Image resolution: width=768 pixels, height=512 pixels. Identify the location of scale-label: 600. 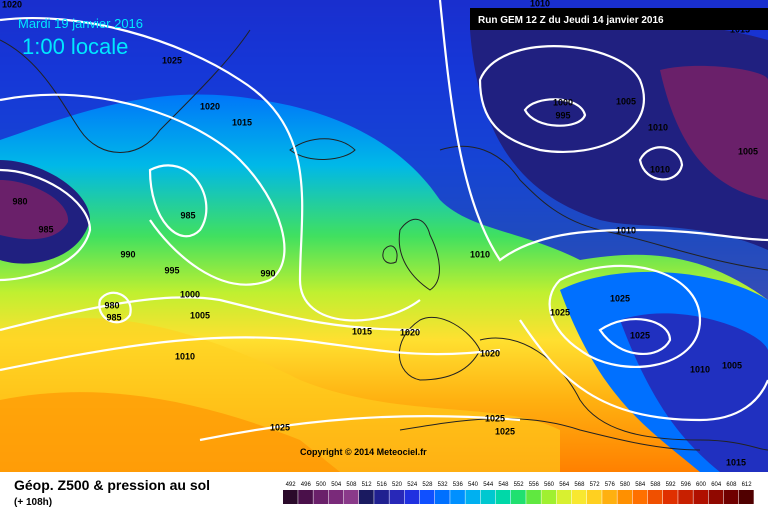
(701, 485).